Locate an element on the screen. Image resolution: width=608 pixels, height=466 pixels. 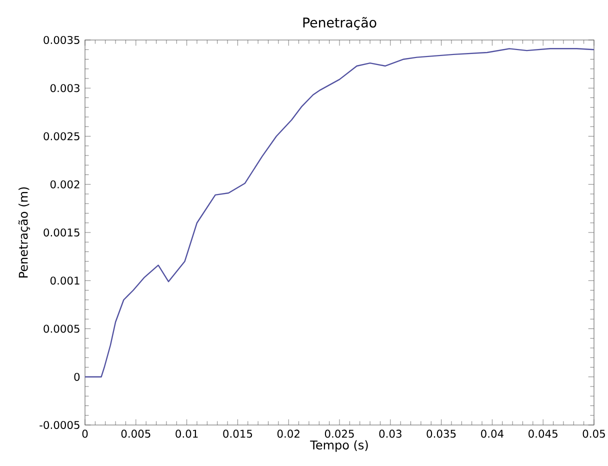
x-tick-label: 0.03 is located at coordinates (390, 434).